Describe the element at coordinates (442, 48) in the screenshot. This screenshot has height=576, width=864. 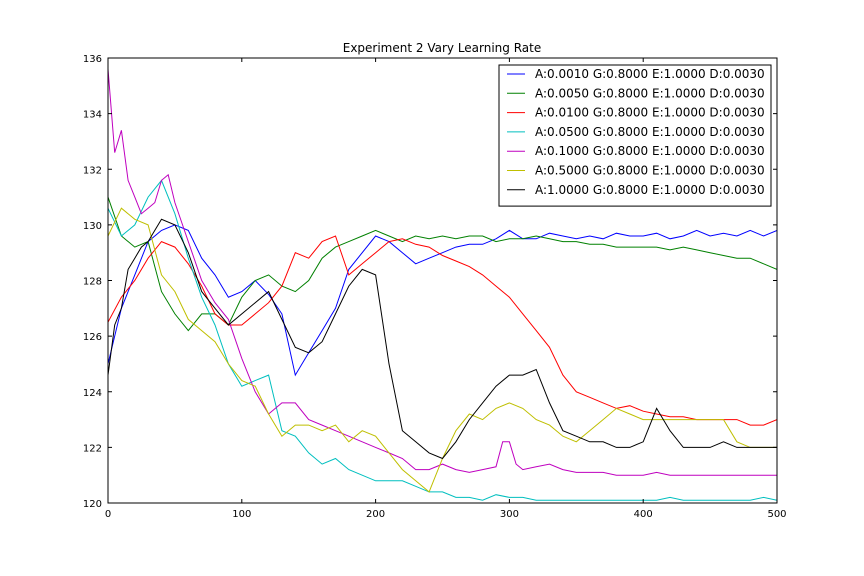
I see `chart-title: Experiment 2 Vary Learning Rate` at that location.